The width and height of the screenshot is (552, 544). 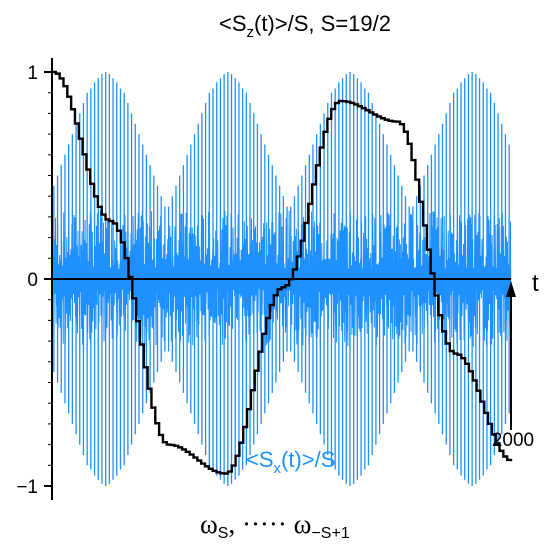 What do you see at coordinates (535, 283) in the screenshot?
I see `x-axis-label: t` at bounding box center [535, 283].